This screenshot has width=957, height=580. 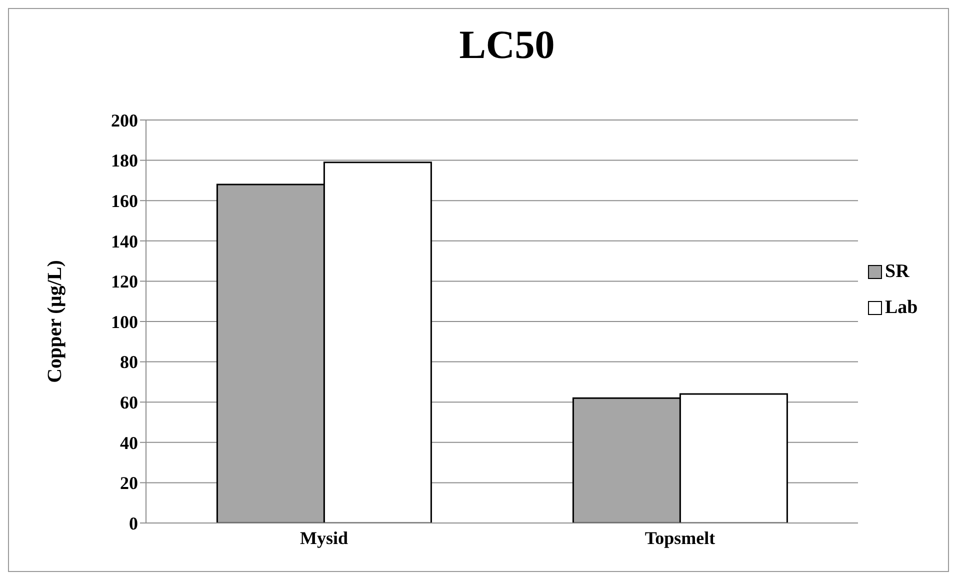 I want to click on x-tick-label: Topsmelt, so click(x=680, y=538).